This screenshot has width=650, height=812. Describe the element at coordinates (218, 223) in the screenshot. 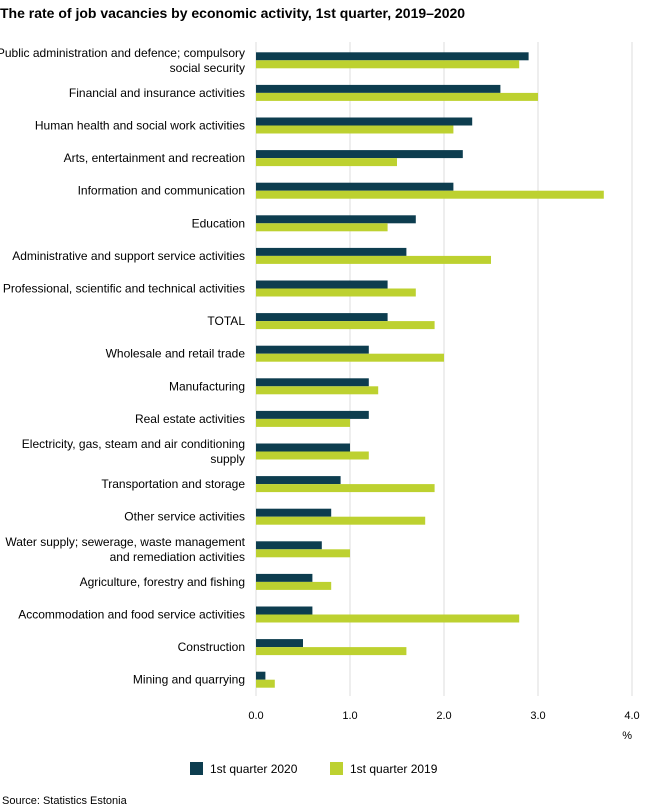

I see `category-label: Education` at that location.